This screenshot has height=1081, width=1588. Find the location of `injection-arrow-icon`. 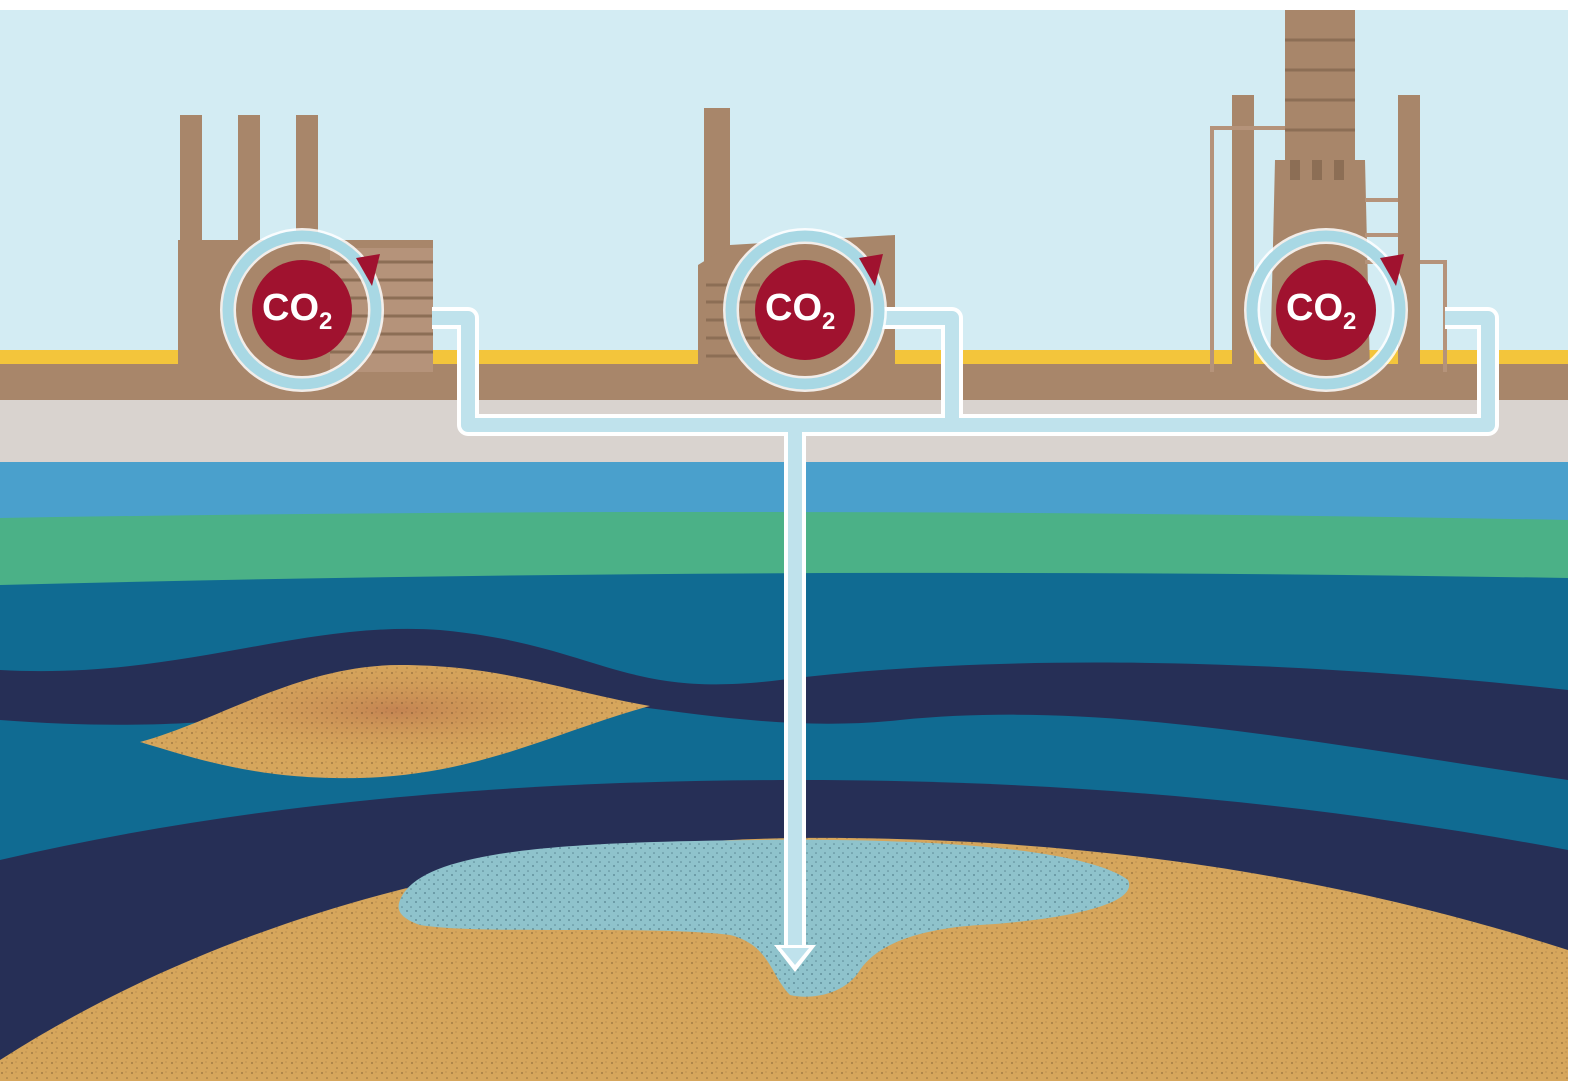

injection-arrow-icon is located at coordinates (795, 958).